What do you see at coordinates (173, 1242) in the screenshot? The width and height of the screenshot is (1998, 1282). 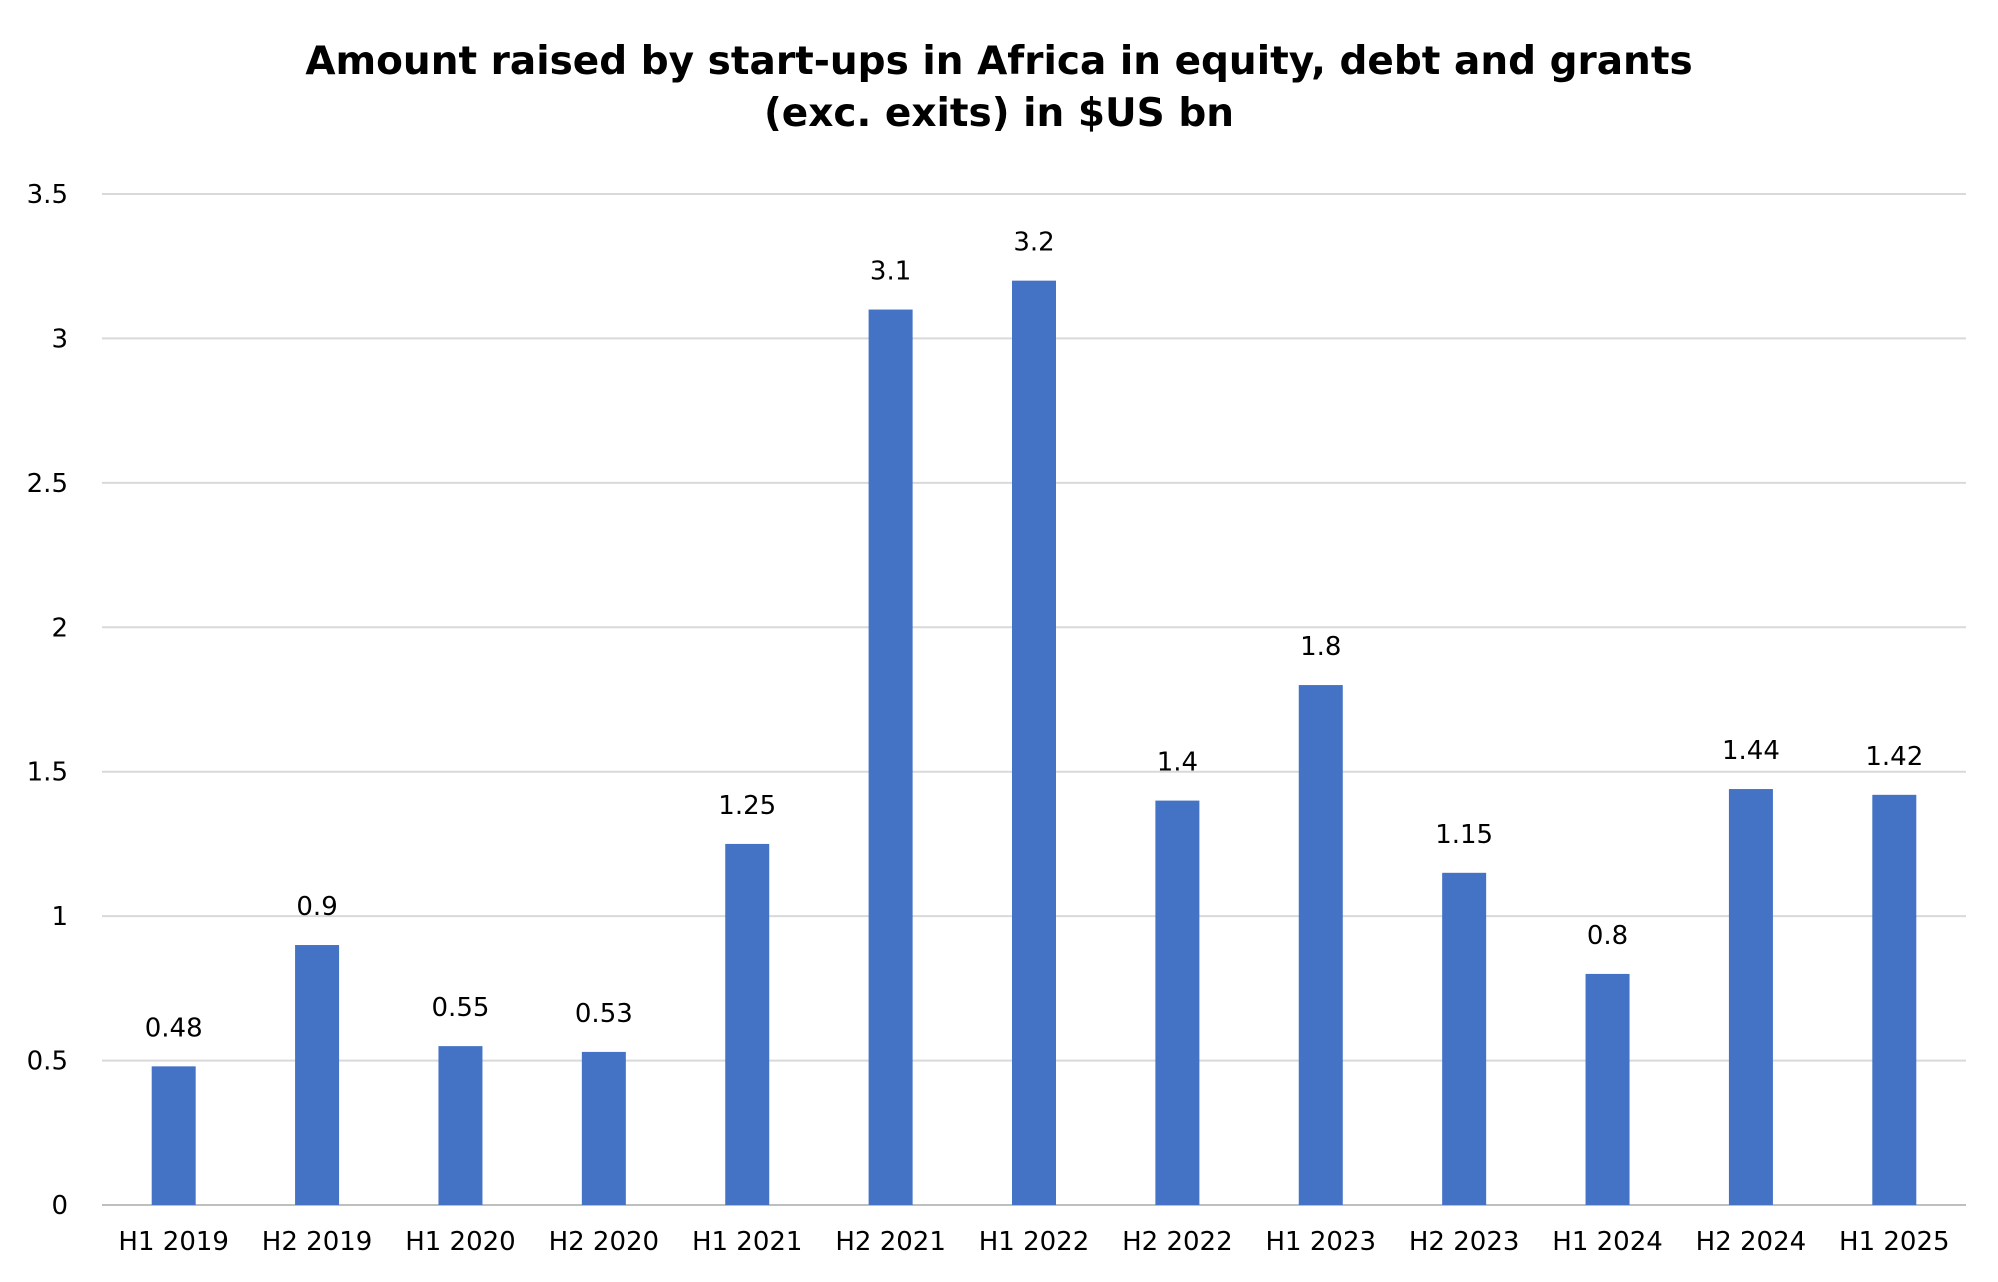 I see `x-tick-label: H1 2019` at bounding box center [173, 1242].